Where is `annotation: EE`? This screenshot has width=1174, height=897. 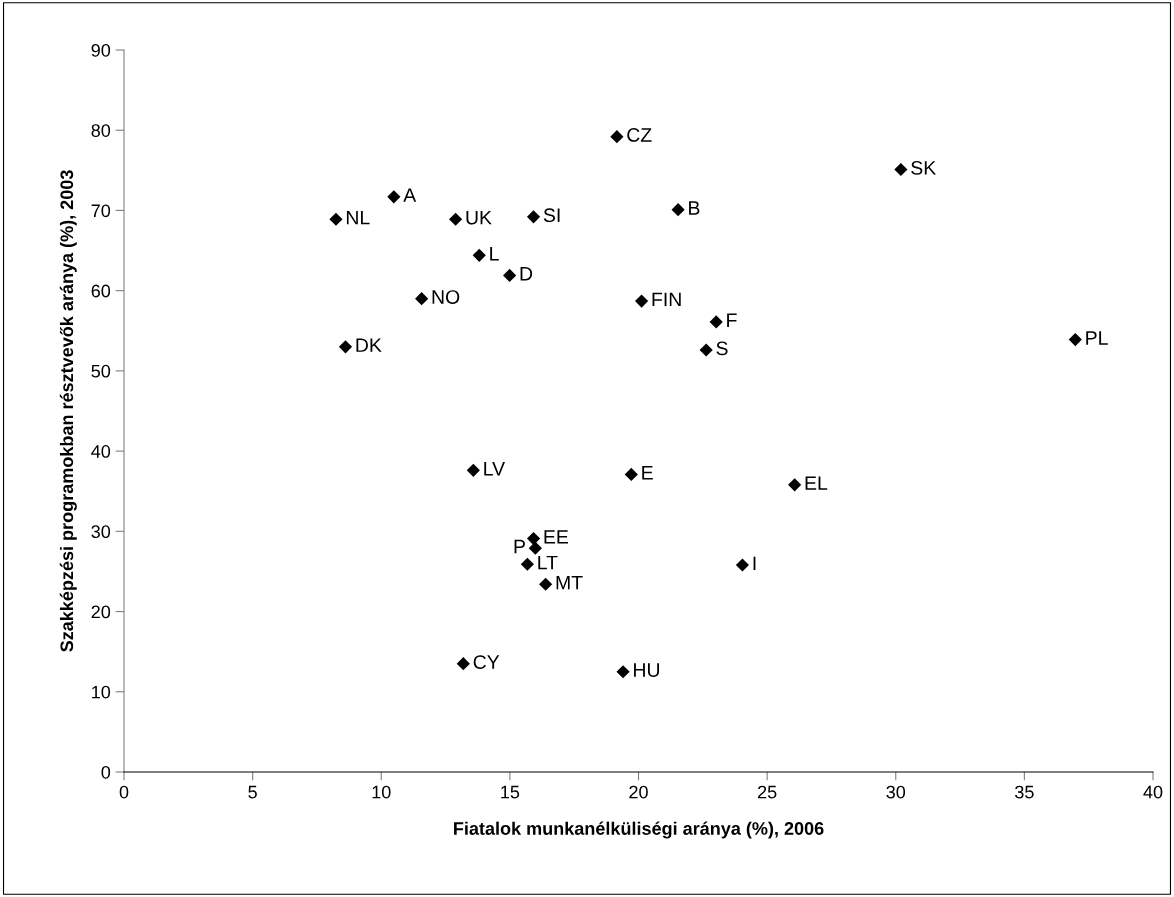
annotation: EE is located at coordinates (556, 537).